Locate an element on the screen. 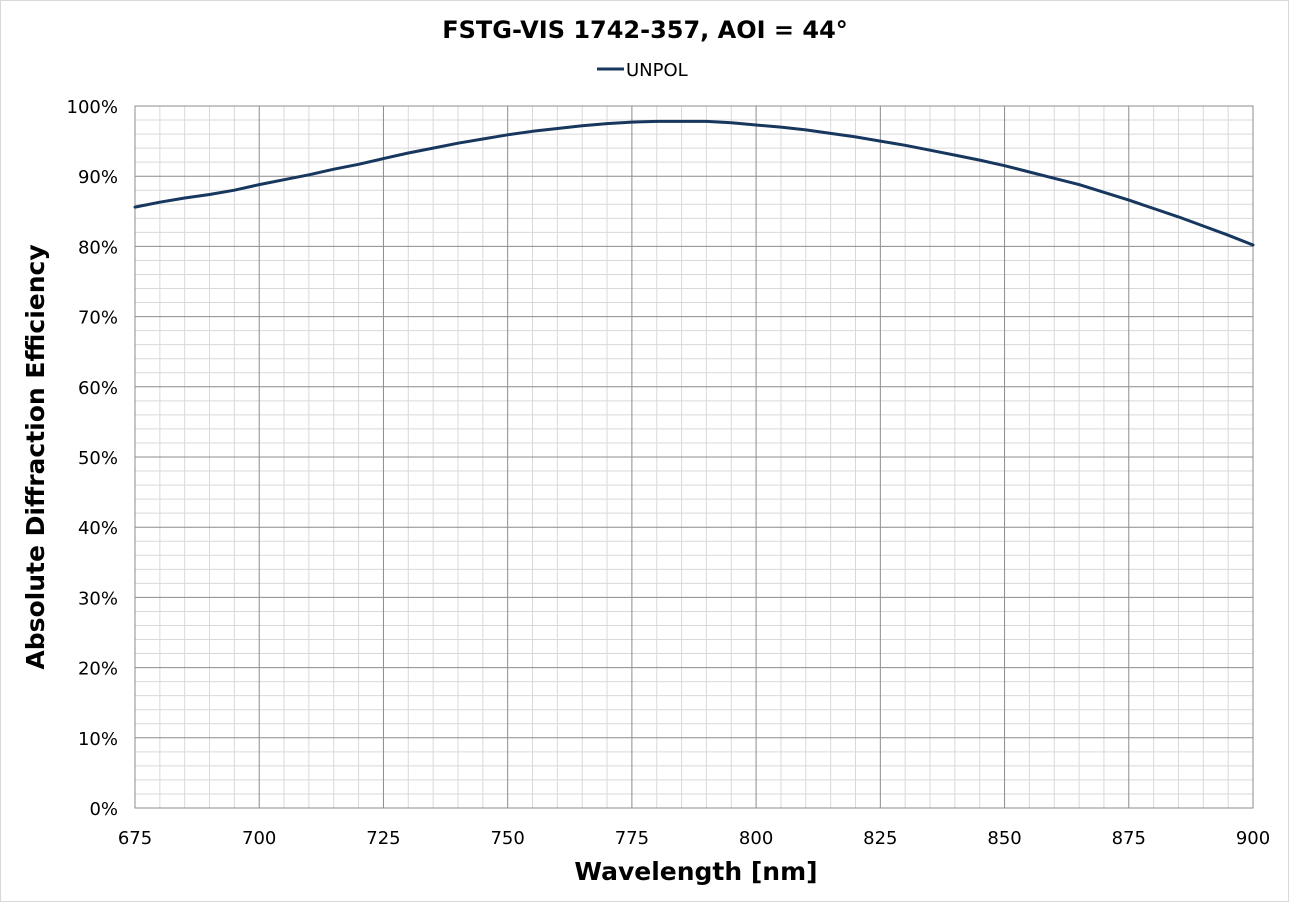 Image resolution: width=1289 pixels, height=902 pixels. x-tick-labels: 675 700 725 750 775 800 825 850 875 900 is located at coordinates (694, 838).